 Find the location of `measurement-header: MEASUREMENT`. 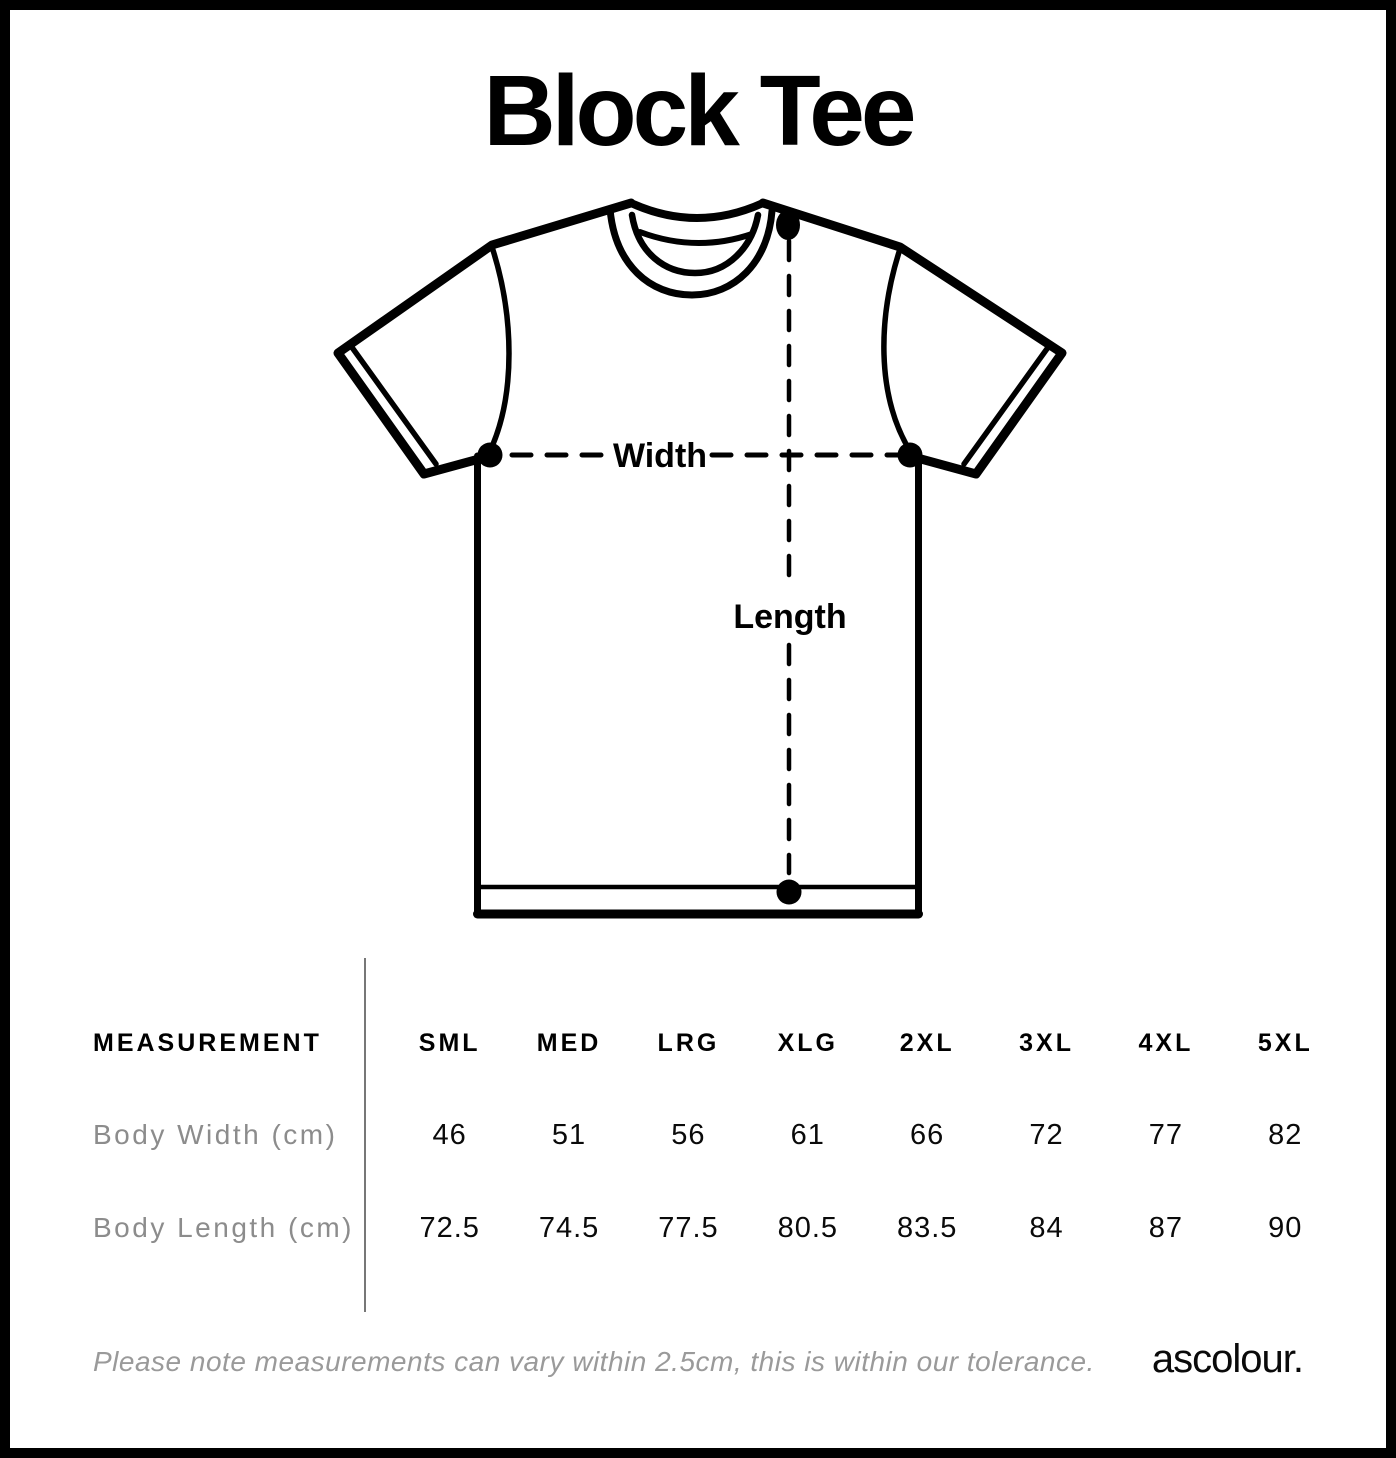

measurement-header: MEASUREMENT is located at coordinates (207, 1042).